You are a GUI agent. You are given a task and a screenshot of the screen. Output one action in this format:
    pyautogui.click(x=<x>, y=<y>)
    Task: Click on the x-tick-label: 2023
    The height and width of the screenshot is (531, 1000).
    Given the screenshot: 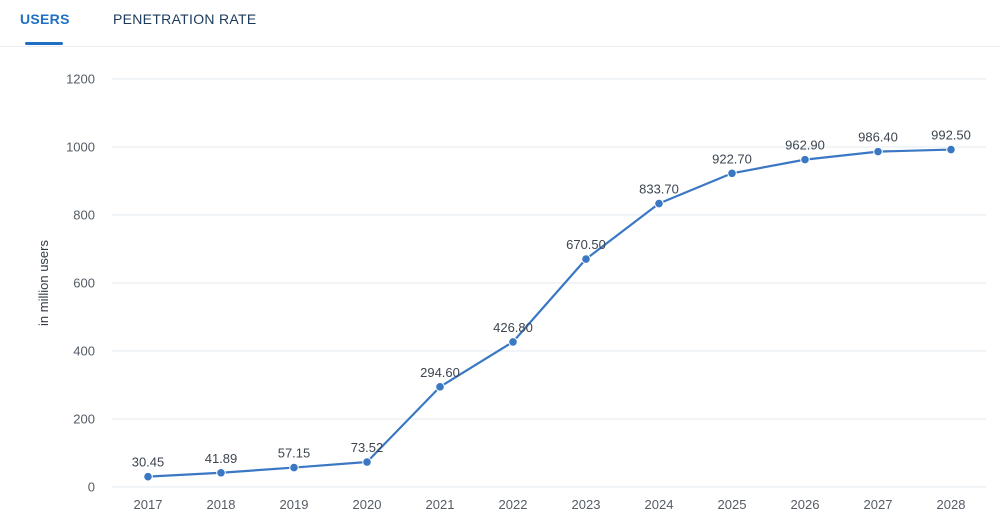 What is the action you would take?
    pyautogui.click(x=586, y=504)
    